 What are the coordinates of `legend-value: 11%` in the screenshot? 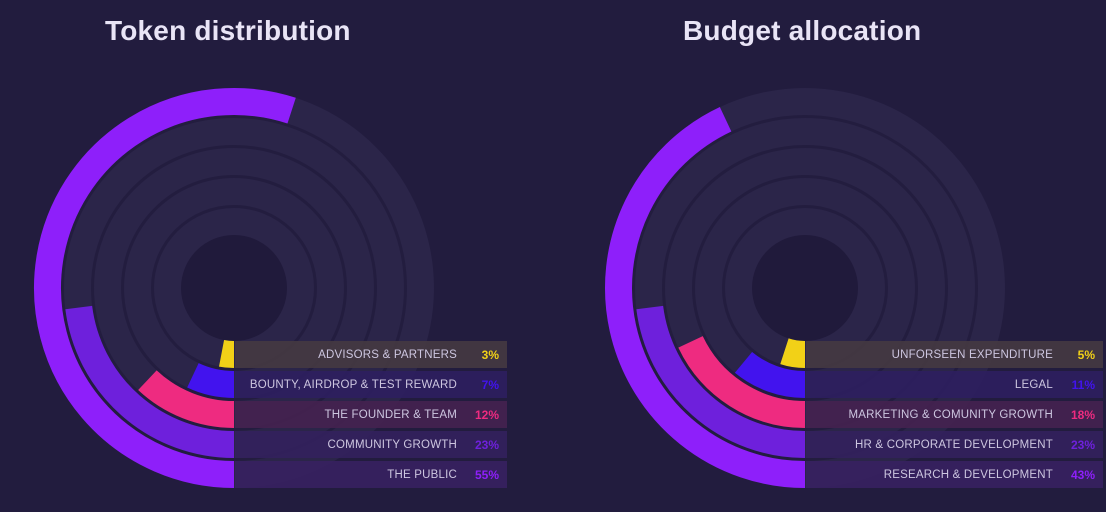 It's located at (1083, 384).